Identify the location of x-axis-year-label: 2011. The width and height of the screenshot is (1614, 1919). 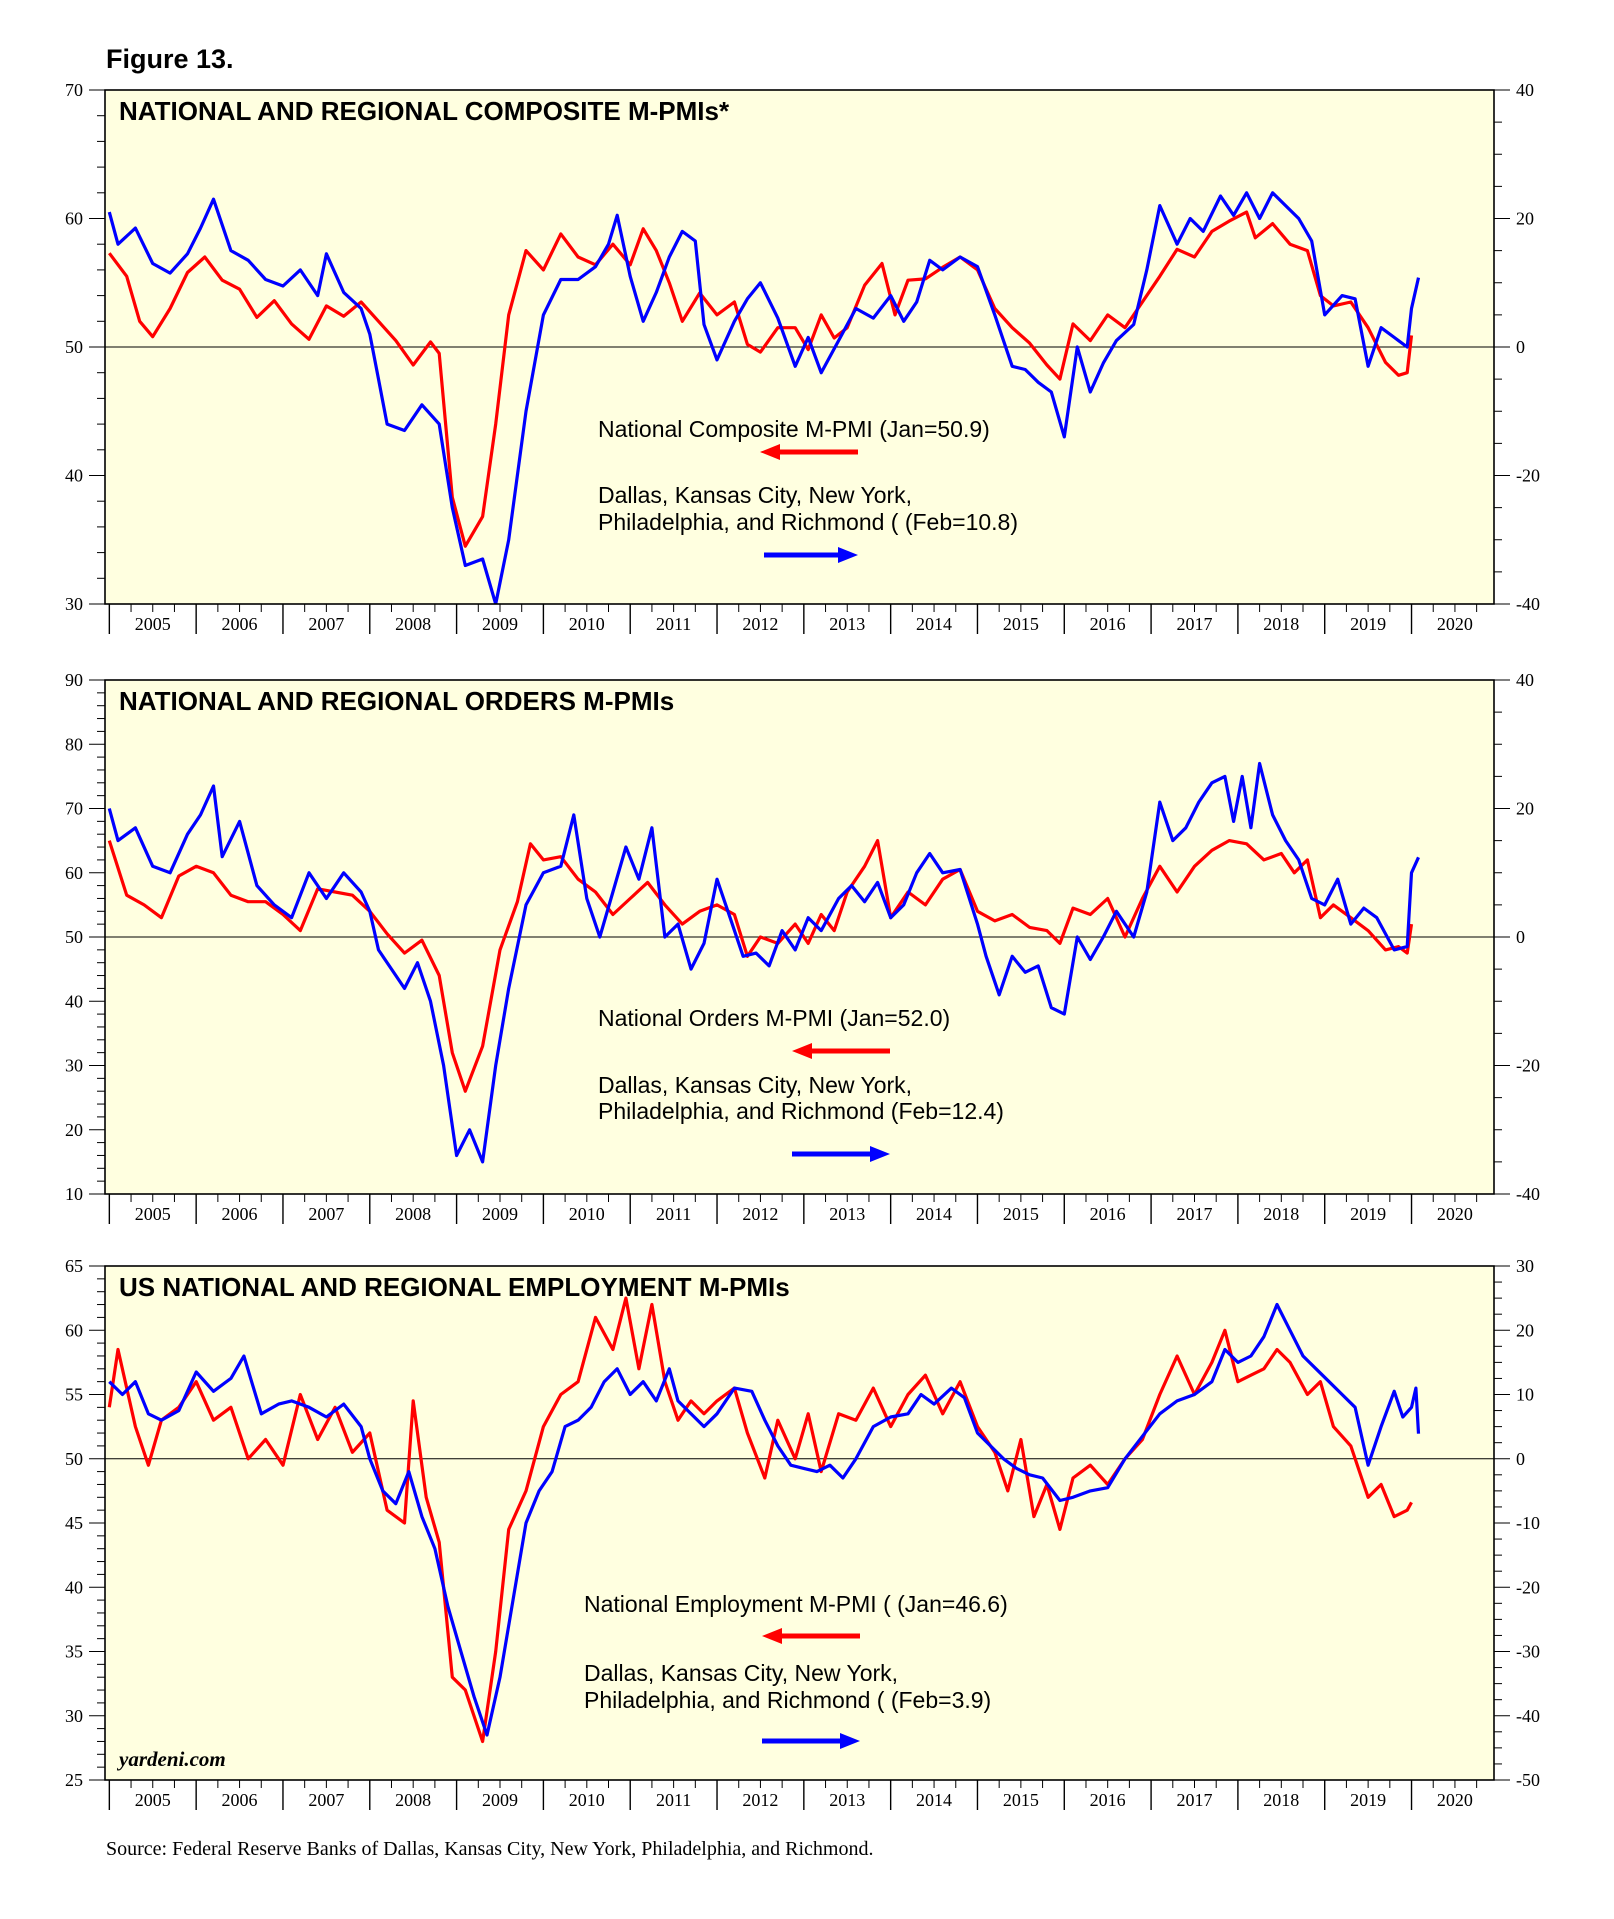
(673, 1800).